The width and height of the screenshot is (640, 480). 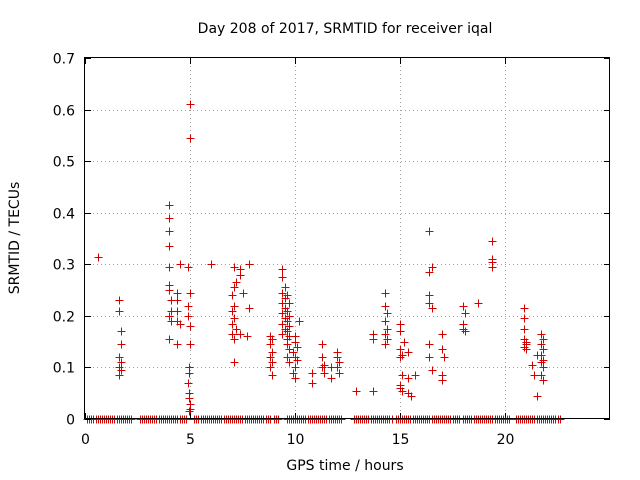 What do you see at coordinates (15, 238) in the screenshot?
I see `y-axis-title: SRMTID / TECUs` at bounding box center [15, 238].